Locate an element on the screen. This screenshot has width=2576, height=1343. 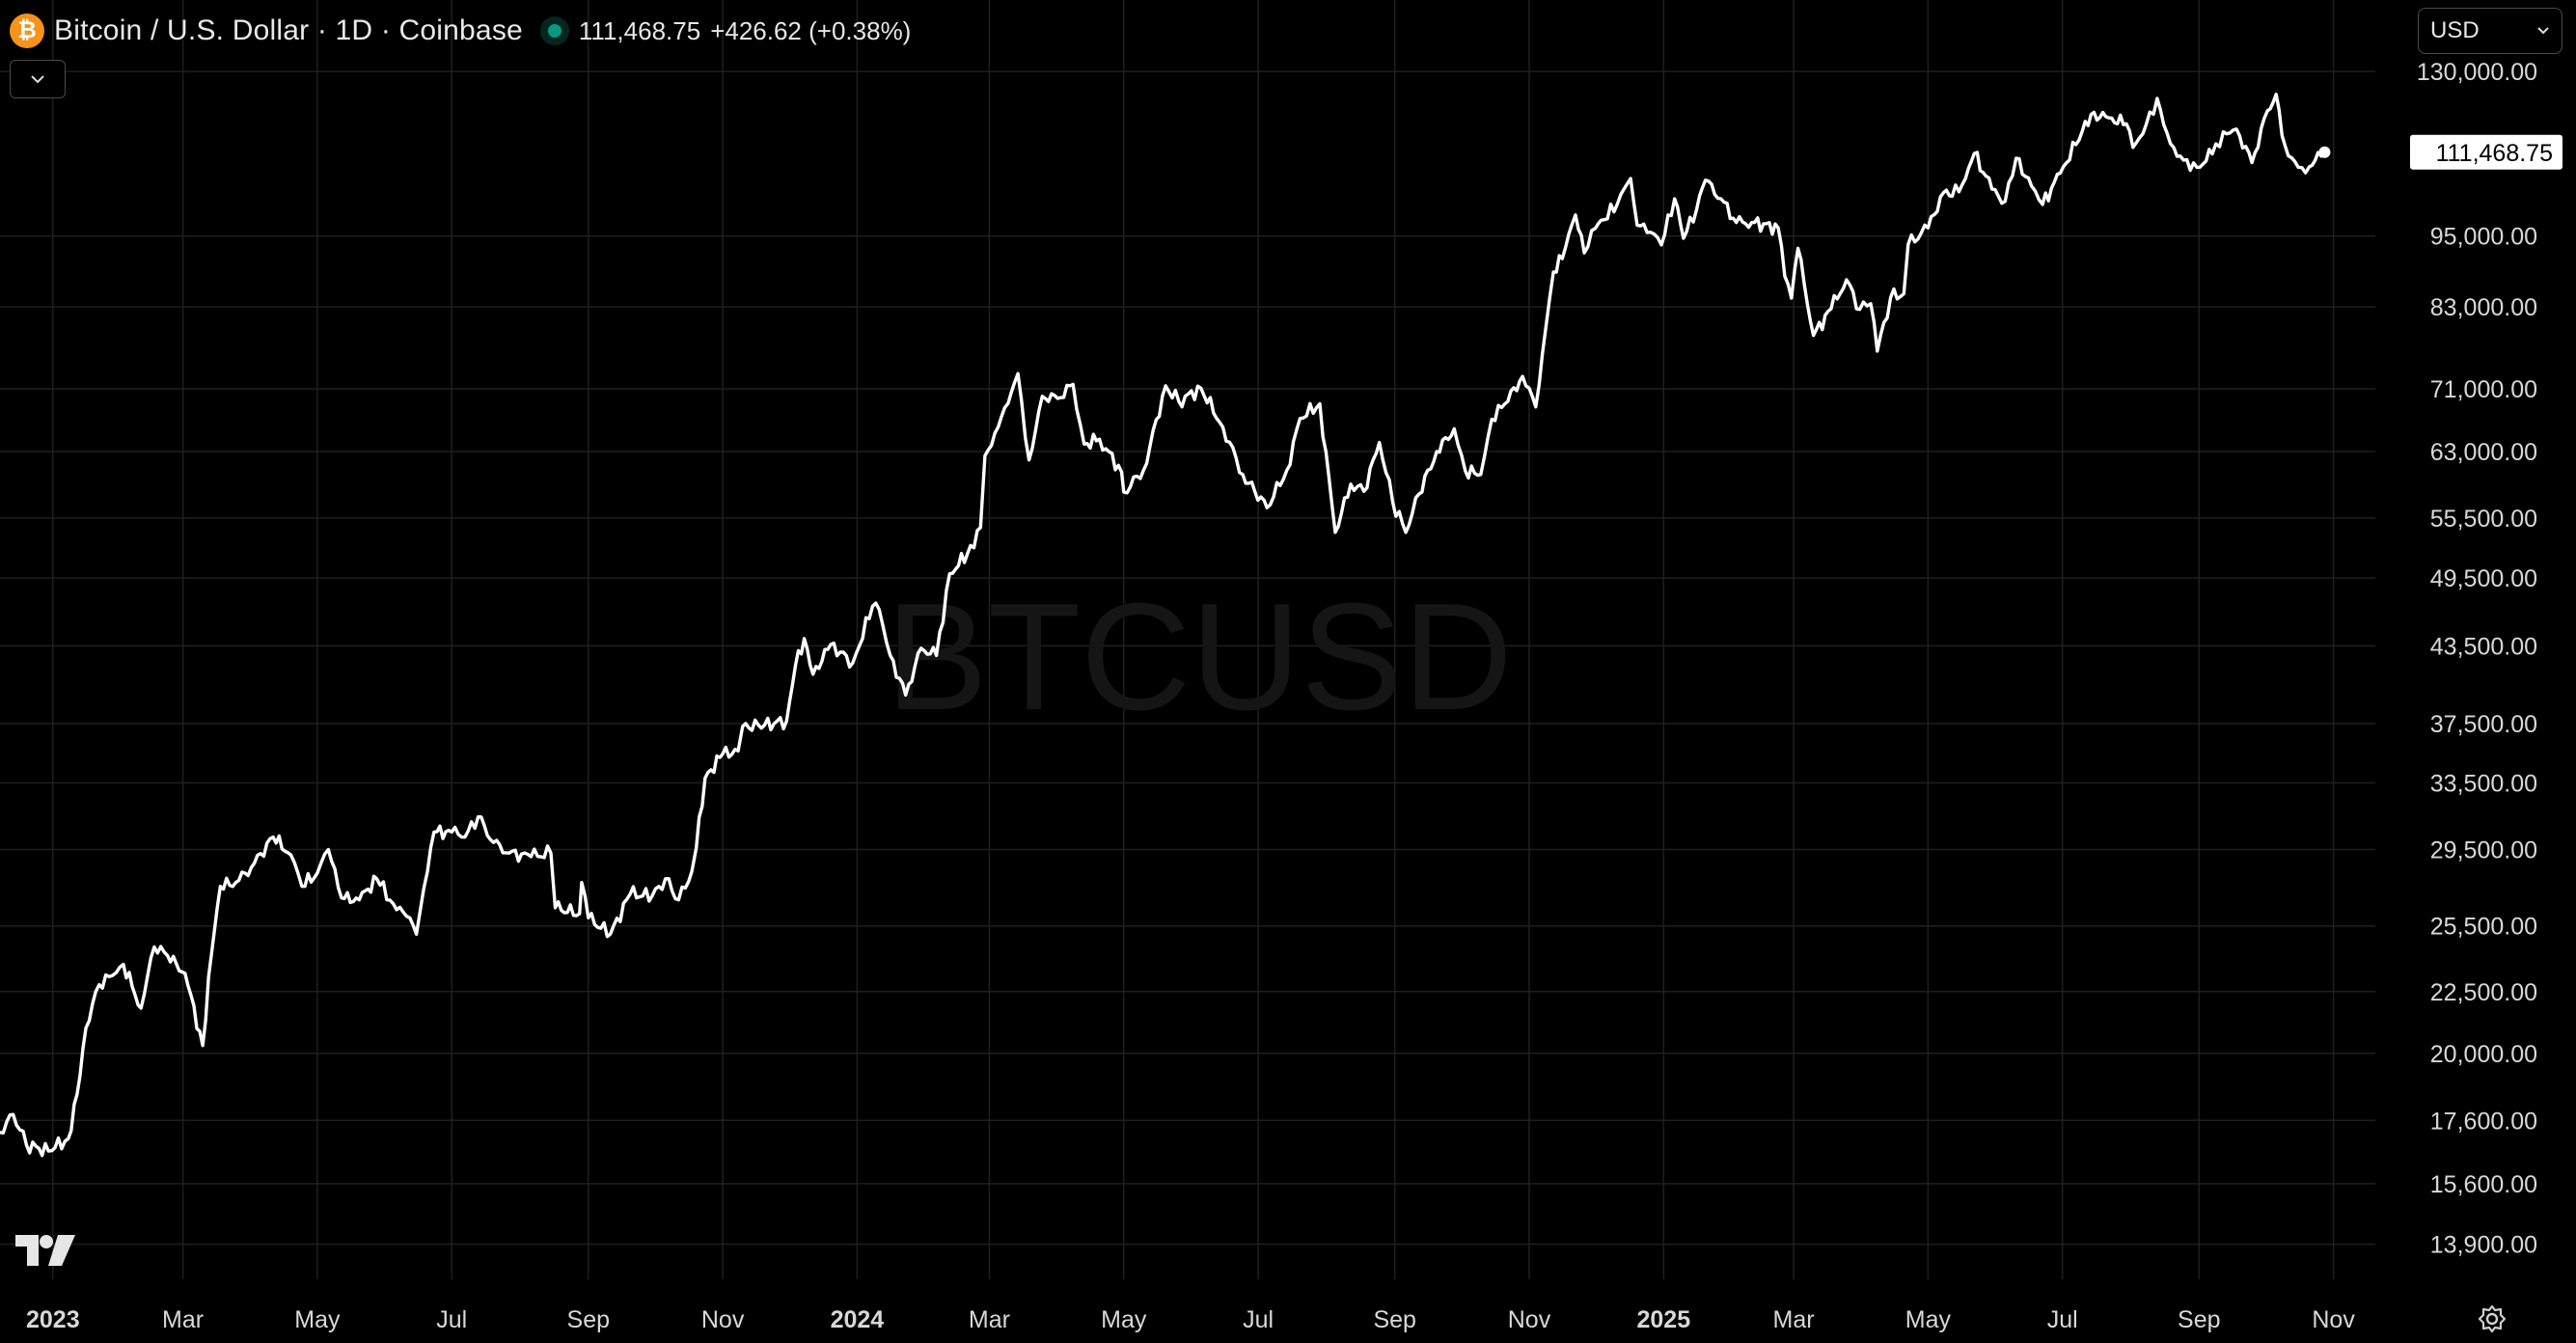
last-price-label: 111,468.75 is located at coordinates (2486, 152).